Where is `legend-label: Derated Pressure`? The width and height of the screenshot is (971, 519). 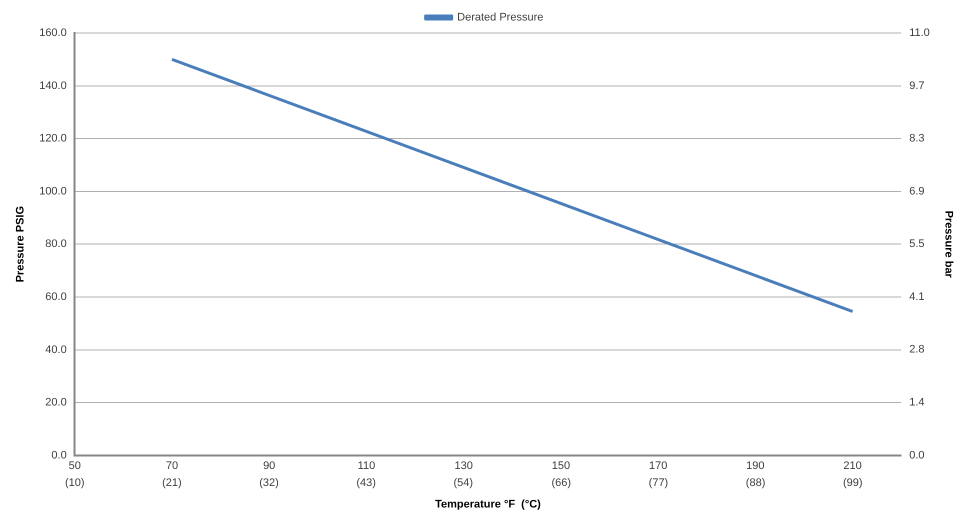
legend-label: Derated Pressure is located at coordinates (500, 18).